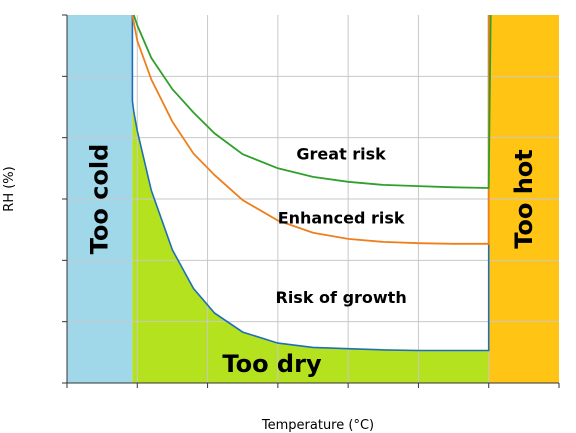 The height and width of the screenshot is (433, 576). I want to click on y-axis-title: RH (%), so click(9, 188).